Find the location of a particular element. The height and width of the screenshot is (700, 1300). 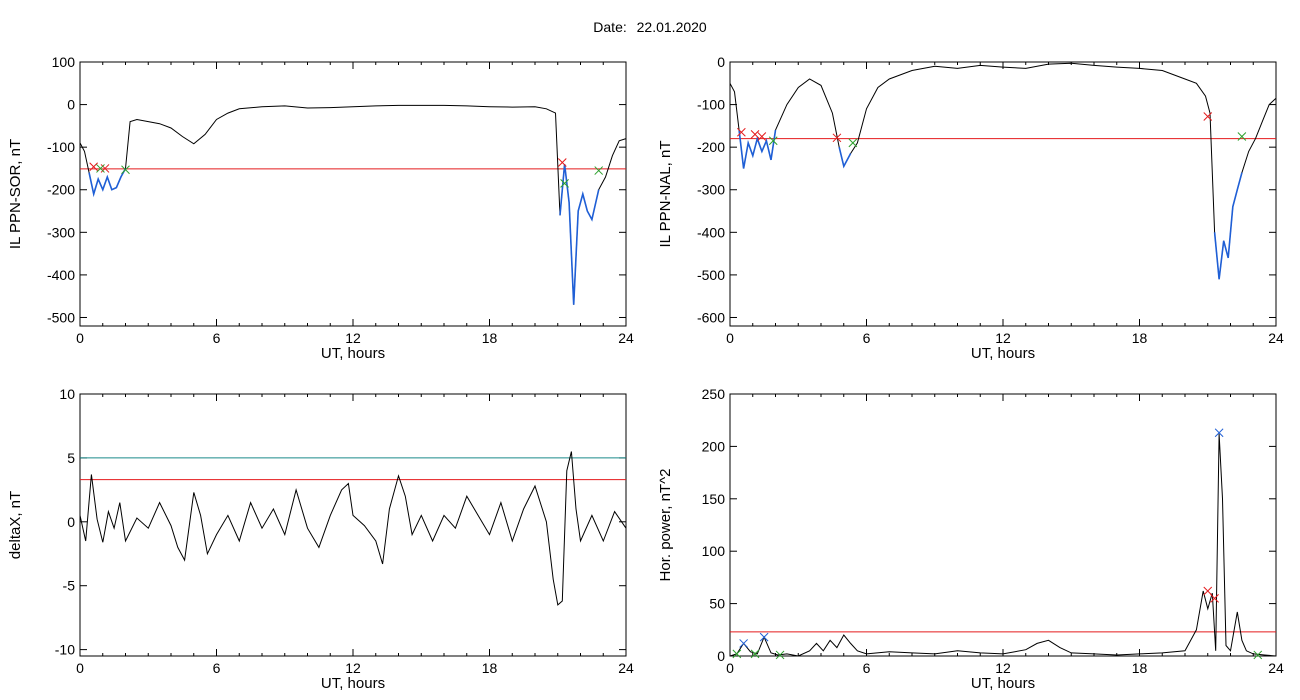

y-axis-title: deltaX, nT is located at coordinates (15, 525).